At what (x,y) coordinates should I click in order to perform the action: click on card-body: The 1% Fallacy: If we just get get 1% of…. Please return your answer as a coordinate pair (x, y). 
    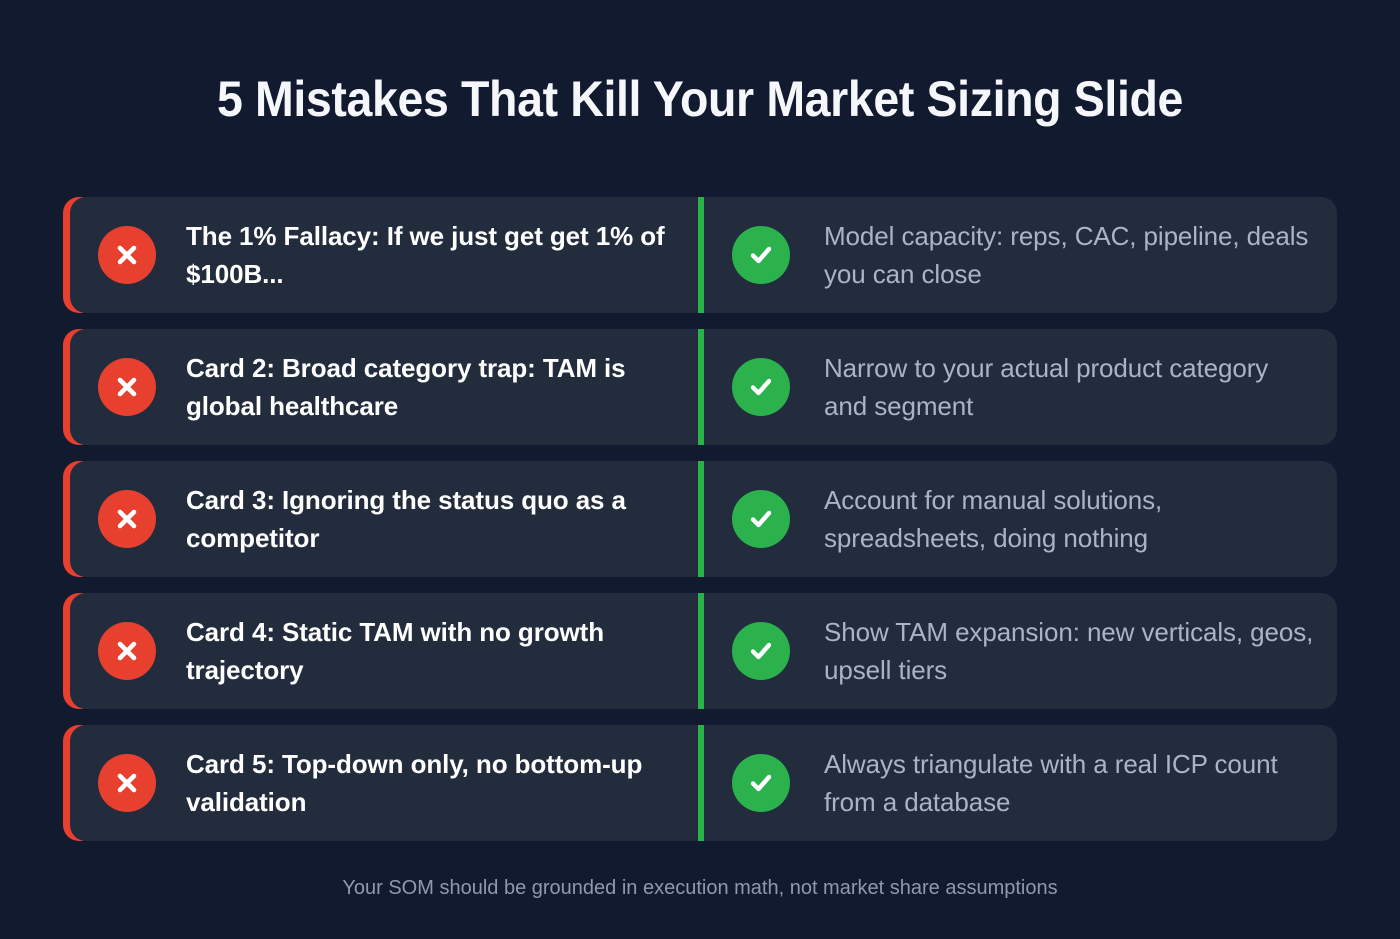
    Looking at the image, I should click on (703, 255).